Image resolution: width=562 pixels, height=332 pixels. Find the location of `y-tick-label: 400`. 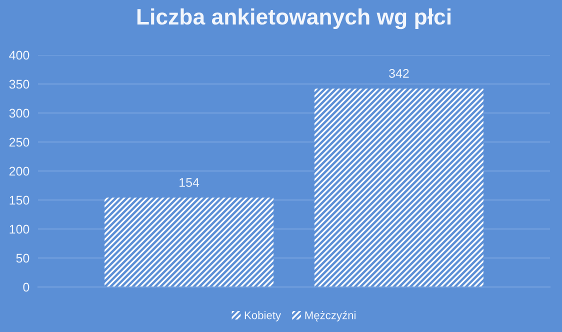

y-tick-label: 400 is located at coordinates (19, 55).